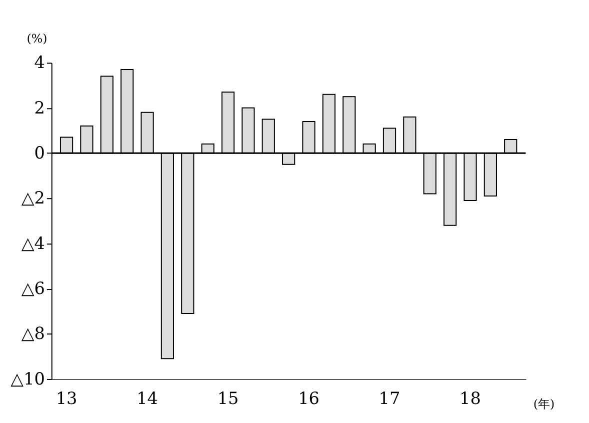 This screenshot has height=423, width=589. What do you see at coordinates (37, 38) in the screenshot?
I see `y-axis-title: (%)` at bounding box center [37, 38].